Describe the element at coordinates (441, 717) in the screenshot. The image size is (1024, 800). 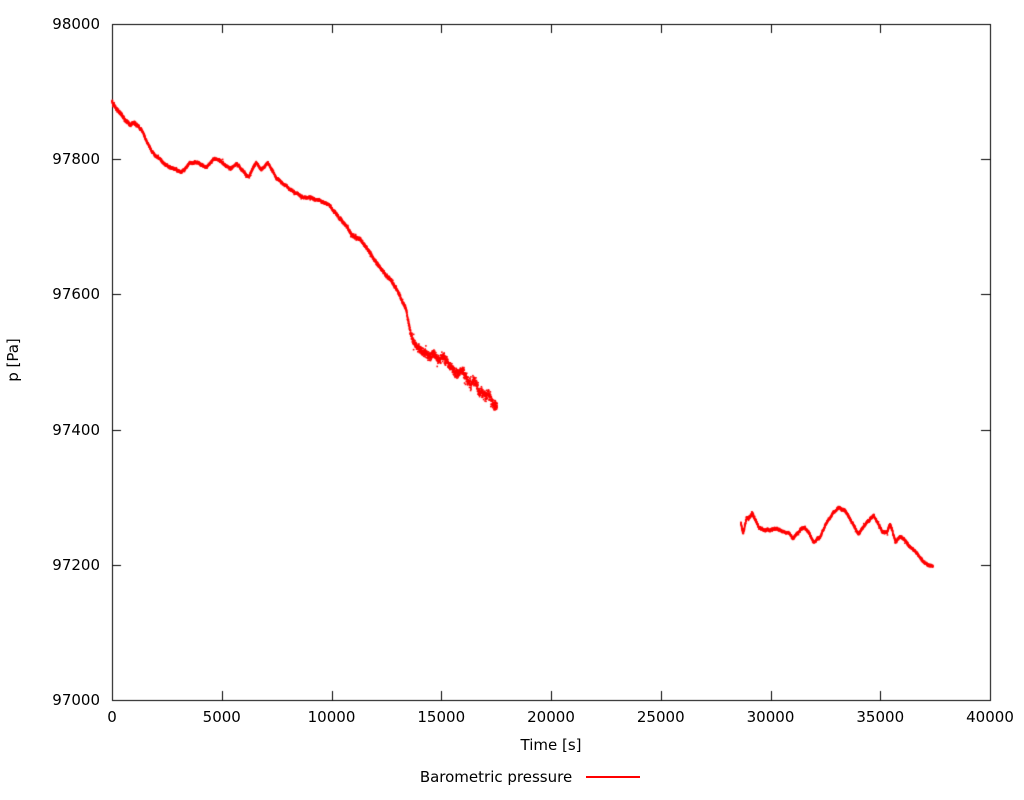
I see `x-tick-label: 15000` at that location.